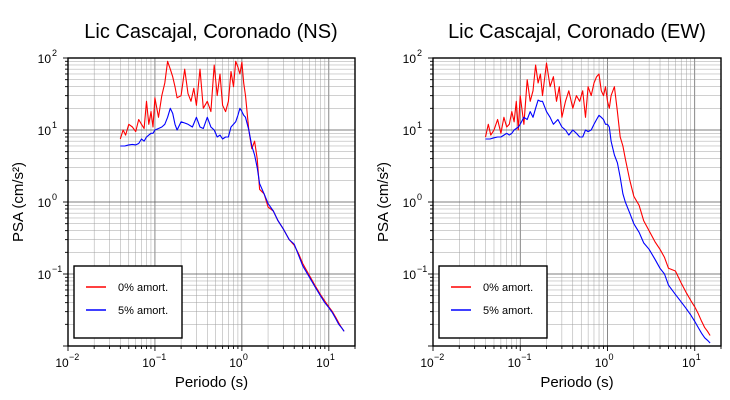 The width and height of the screenshot is (730, 400). Describe the element at coordinates (577, 32) in the screenshot. I see `chart-title: Lic Cascajal, Coronado (EW)` at that location.